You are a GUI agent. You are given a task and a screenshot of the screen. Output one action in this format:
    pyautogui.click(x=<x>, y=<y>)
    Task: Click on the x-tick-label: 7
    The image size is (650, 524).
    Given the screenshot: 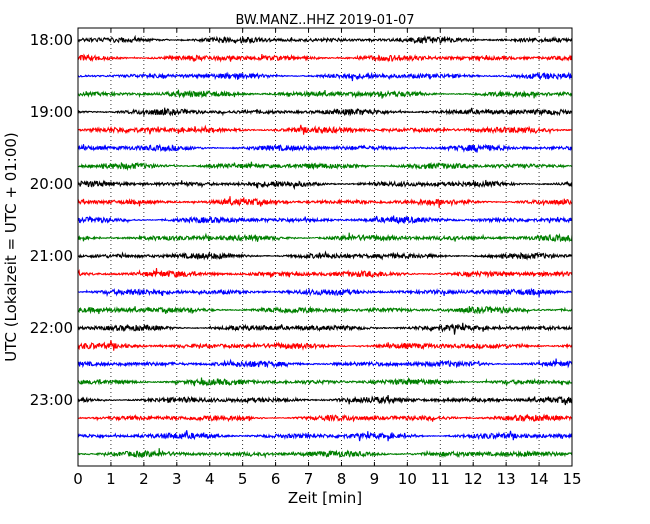 What is the action you would take?
    pyautogui.click(x=309, y=479)
    